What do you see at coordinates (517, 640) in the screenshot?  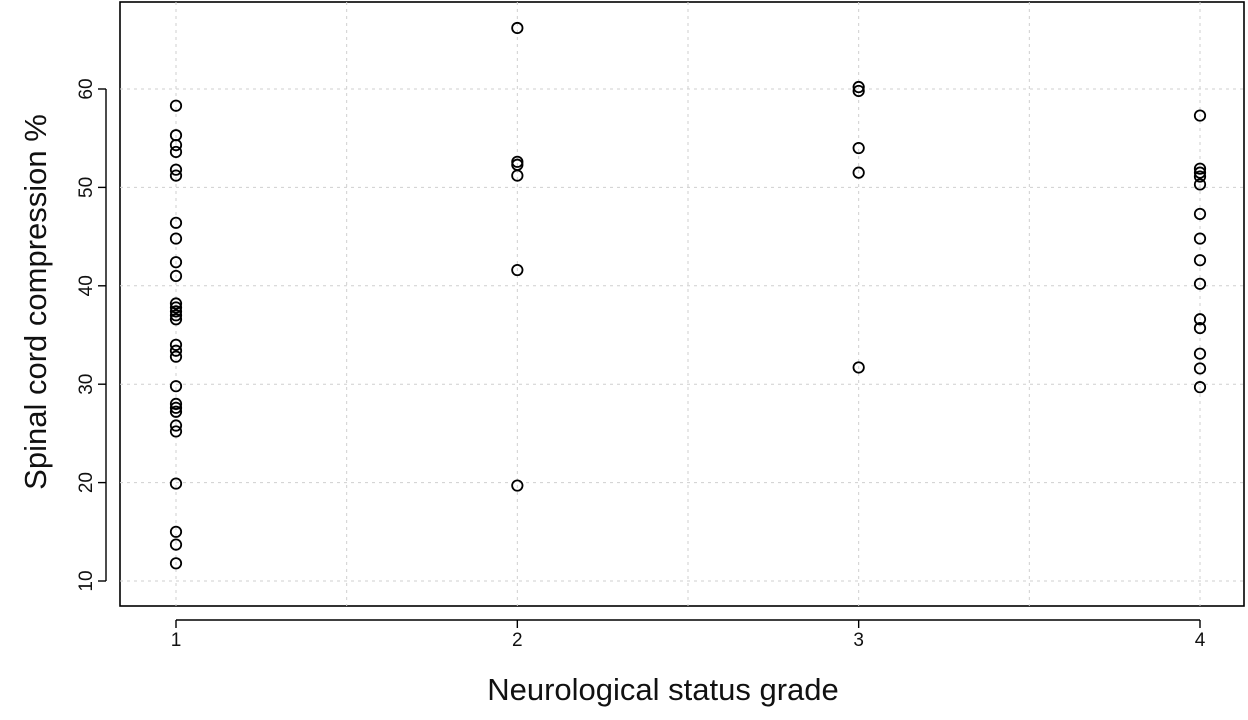 I see `x-tick-label: 2` at bounding box center [517, 640].